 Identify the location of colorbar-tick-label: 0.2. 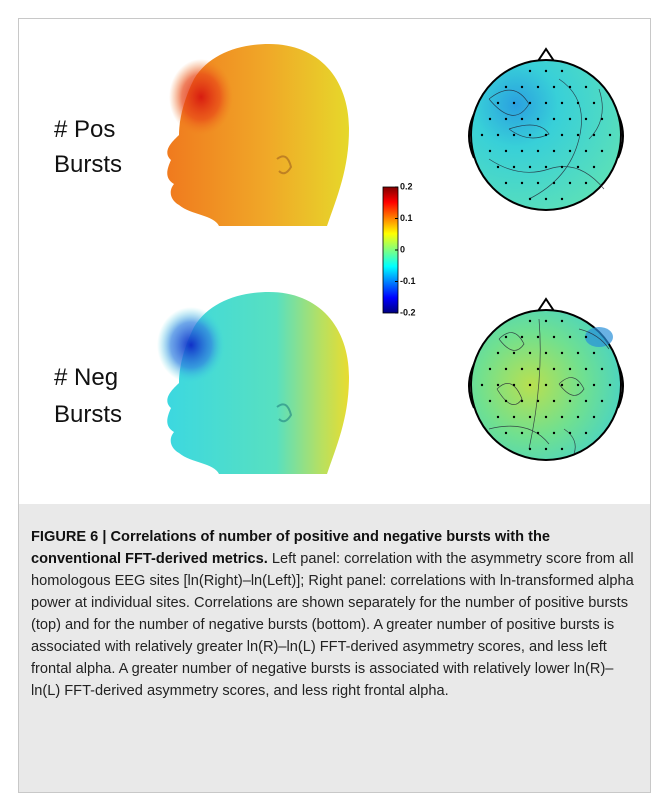
(406, 186).